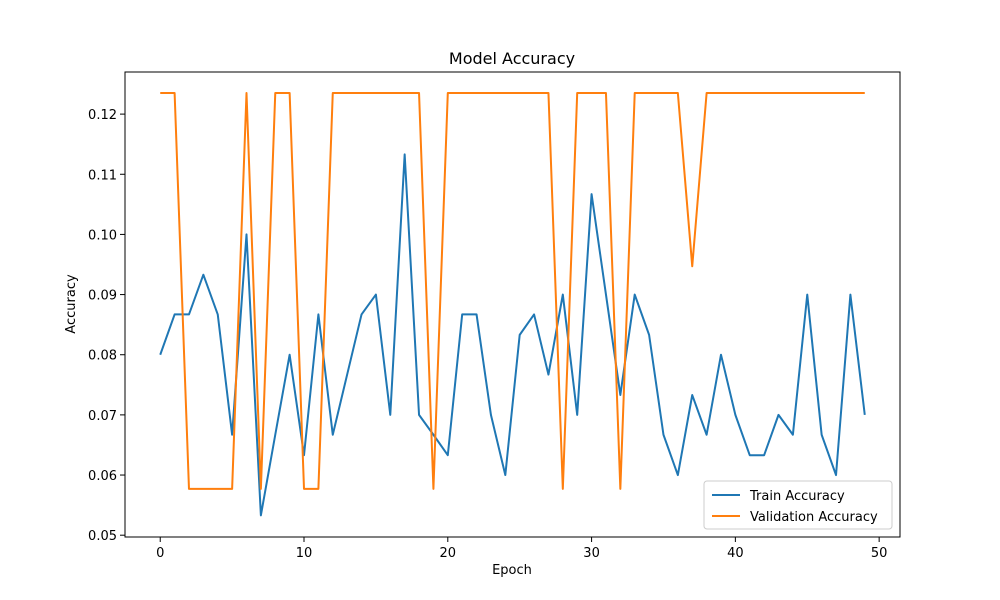 The image size is (1000, 600). I want to click on y-tick-label: 0.05, so click(102, 536).